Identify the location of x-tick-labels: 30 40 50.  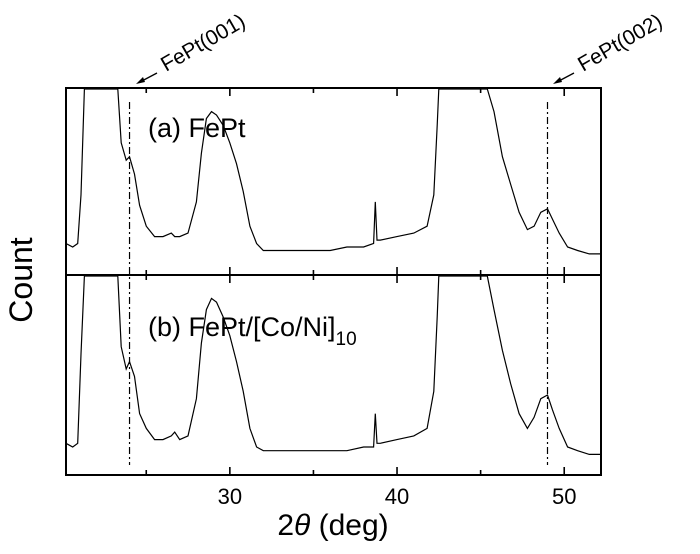
(397, 496).